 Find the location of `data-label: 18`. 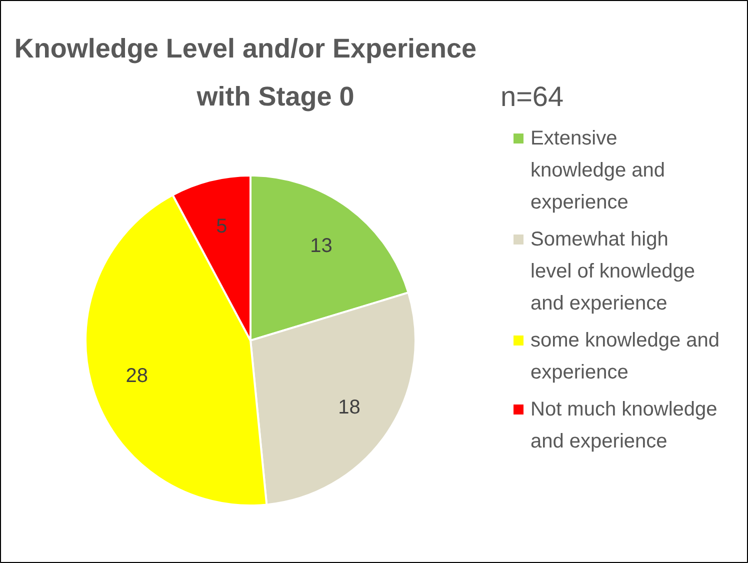

data-label: 18 is located at coordinates (349, 407).